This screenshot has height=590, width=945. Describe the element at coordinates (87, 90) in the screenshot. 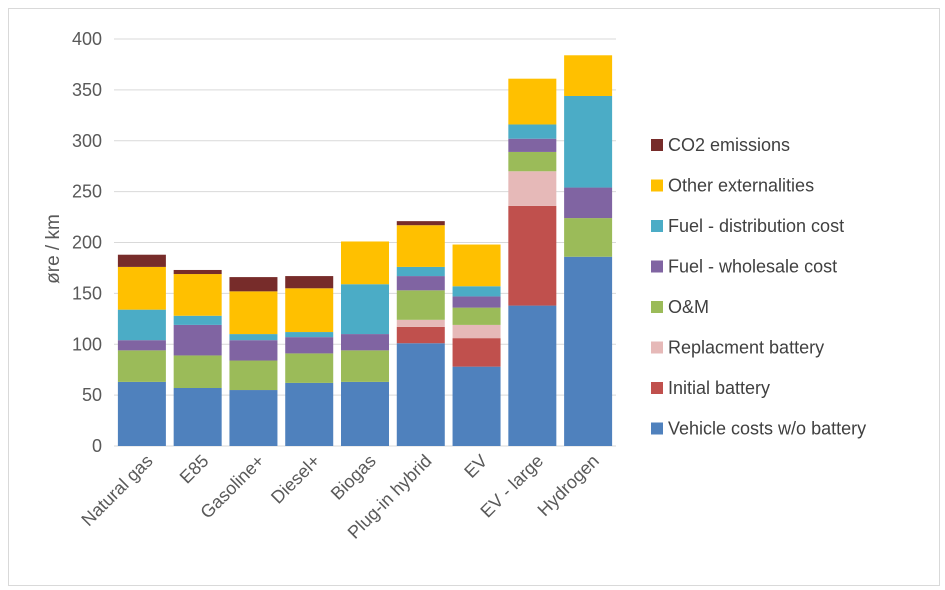

I see `y-tick-label: 350` at that location.